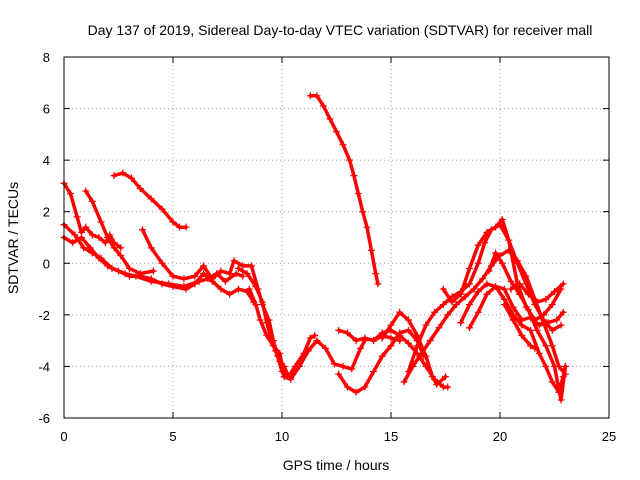 Image resolution: width=640 pixels, height=480 pixels. Describe the element at coordinates (44, 315) in the screenshot. I see `y-tick-label: -2` at that location.